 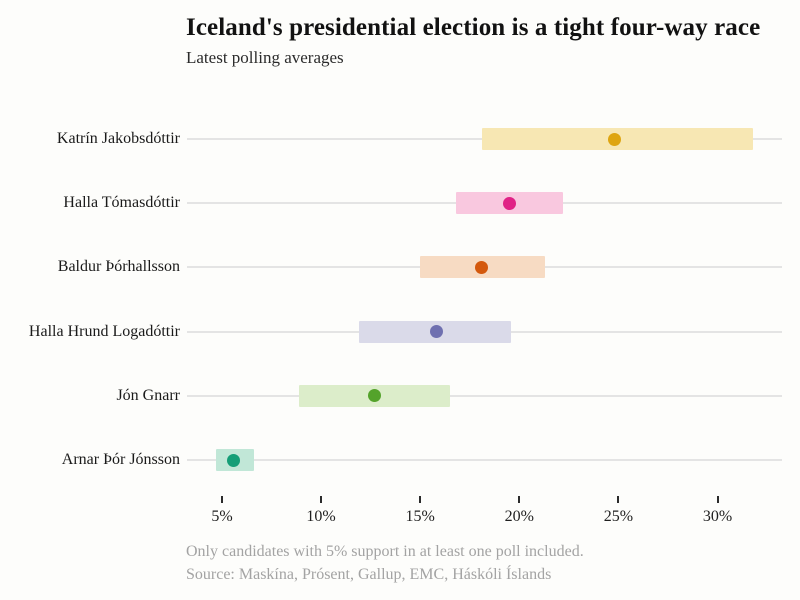 I want to click on candidate-label: Arnar Þór Jónsson, so click(x=120, y=459).